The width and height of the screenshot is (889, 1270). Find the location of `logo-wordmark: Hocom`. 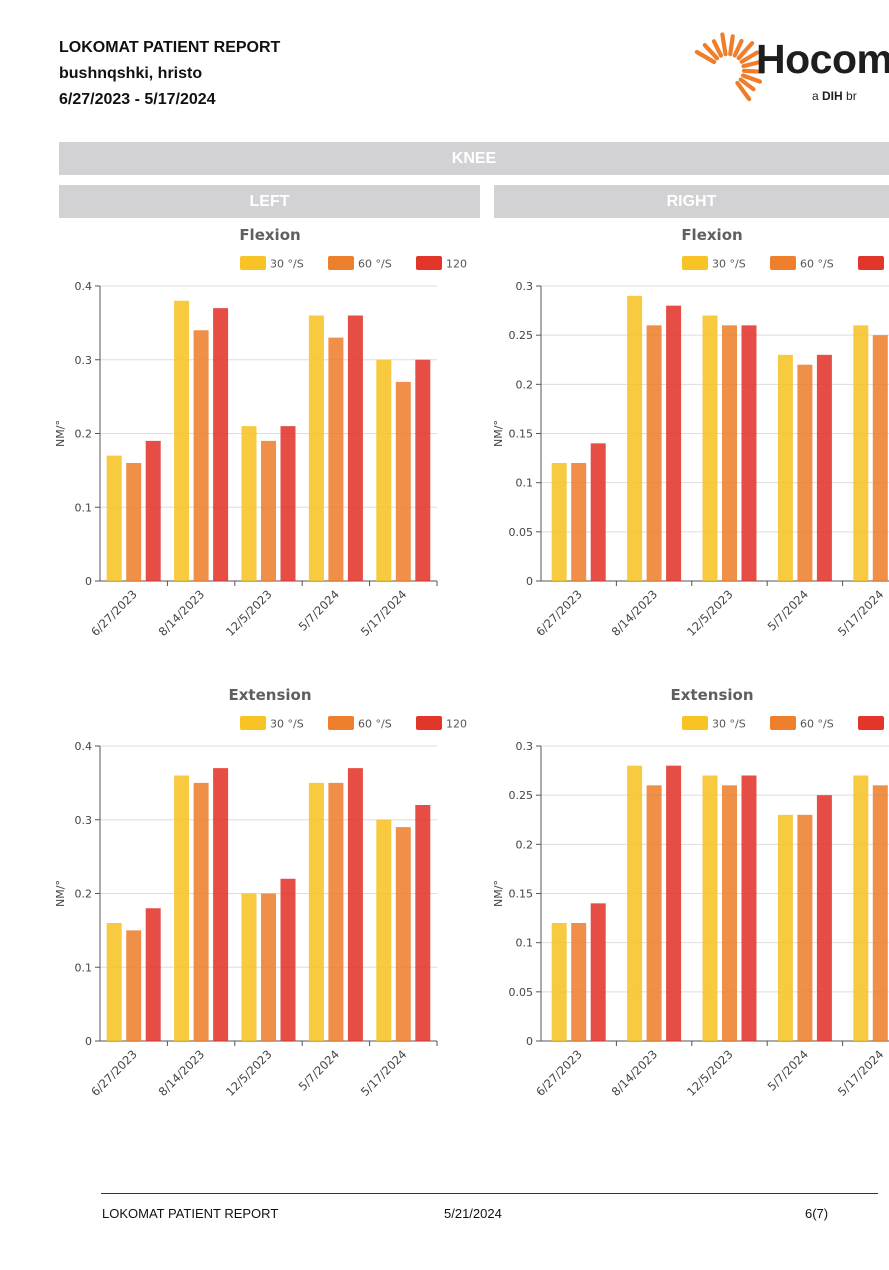

logo-wordmark: Hocom is located at coordinates (822, 59).